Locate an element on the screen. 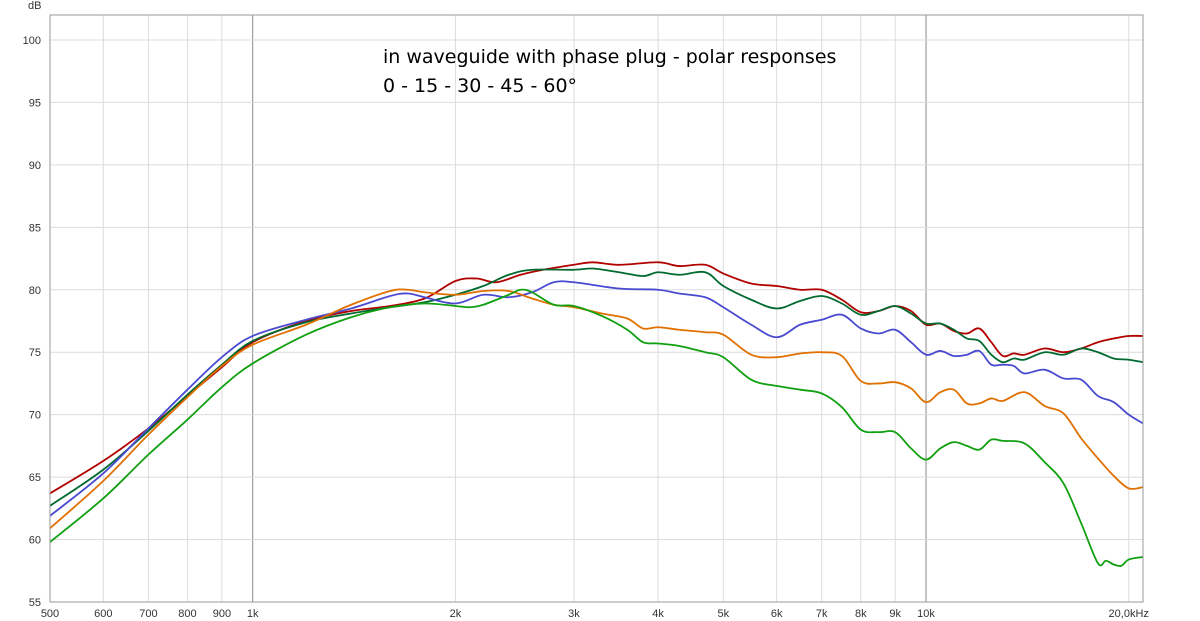 Image resolution: width=1200 pixels, height=621 pixels. x-tick-label: 2k is located at coordinates (456, 614).